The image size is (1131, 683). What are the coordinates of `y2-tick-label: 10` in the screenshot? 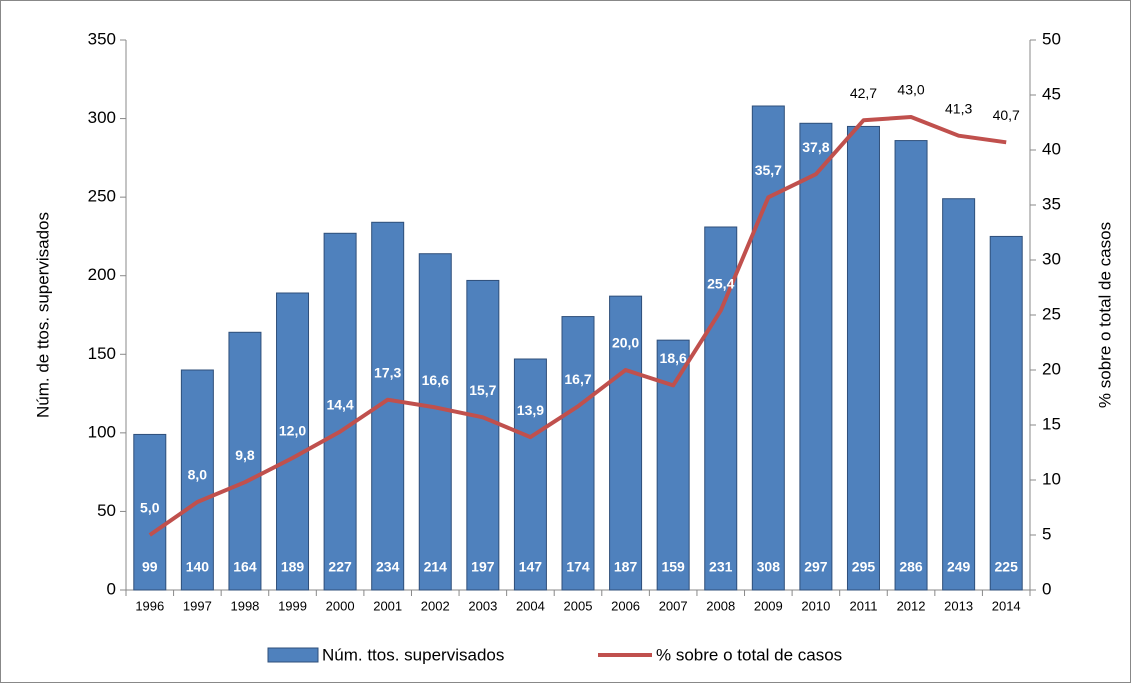 It's located at (1051, 478).